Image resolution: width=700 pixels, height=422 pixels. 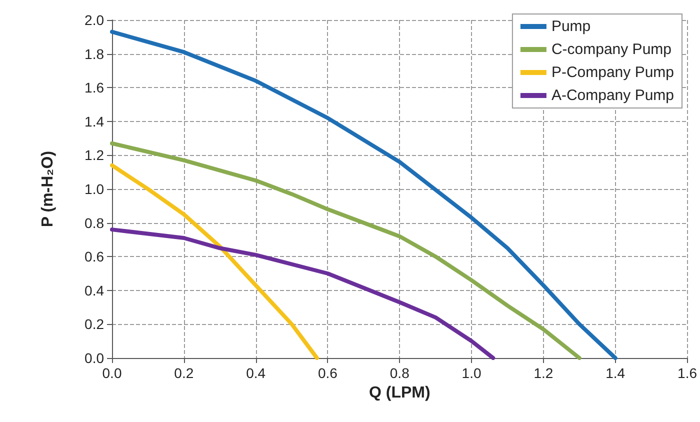 What do you see at coordinates (472, 373) in the screenshot?
I see `x-tick-label: 1.0` at bounding box center [472, 373].